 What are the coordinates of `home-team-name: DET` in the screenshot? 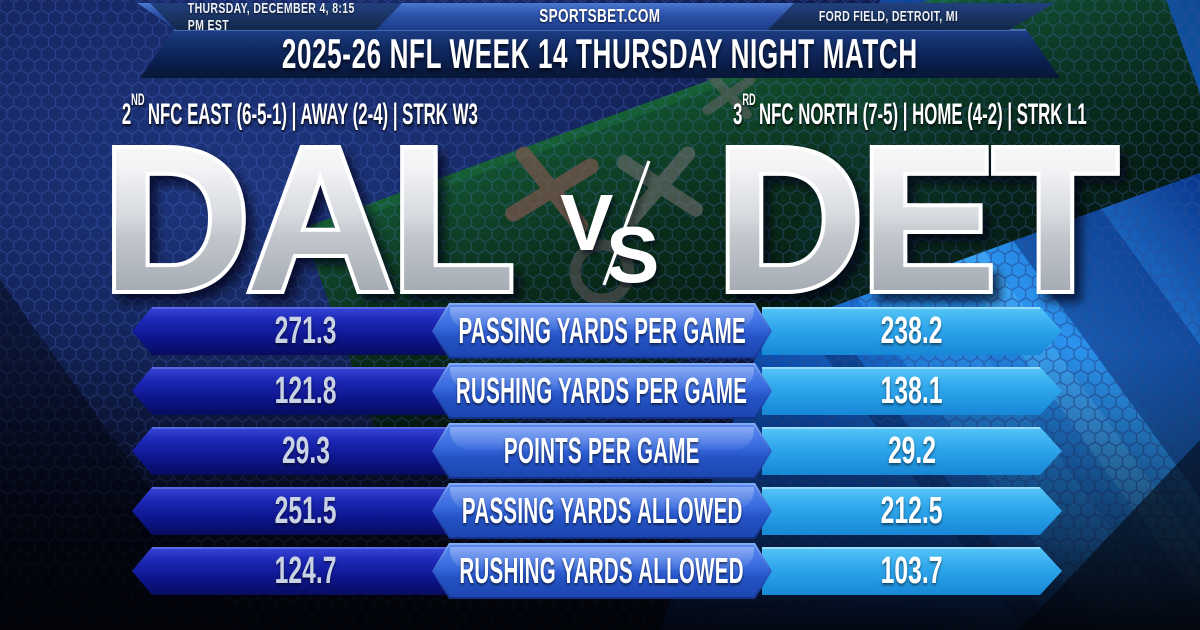 It's located at (918, 212).